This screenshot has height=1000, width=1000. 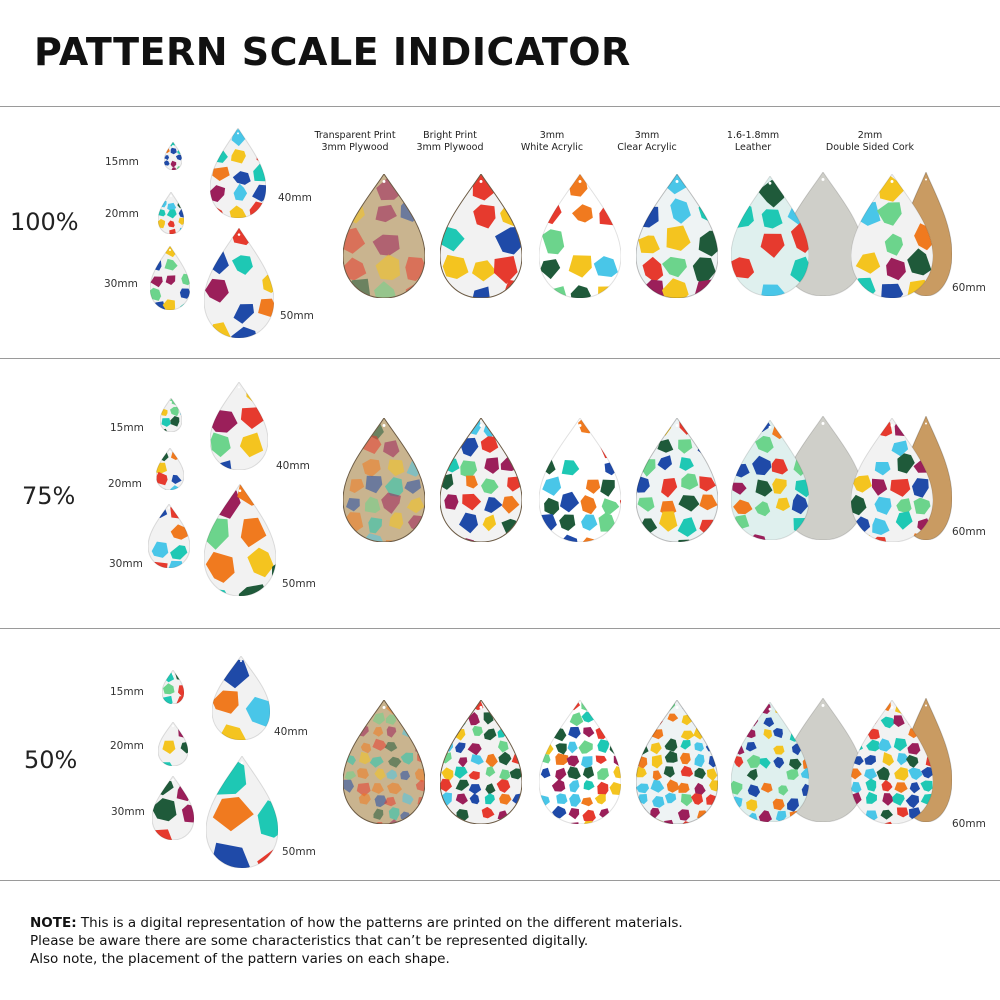 I want to click on material-label: Transparent Print 3mm Plywood, so click(x=355, y=142).